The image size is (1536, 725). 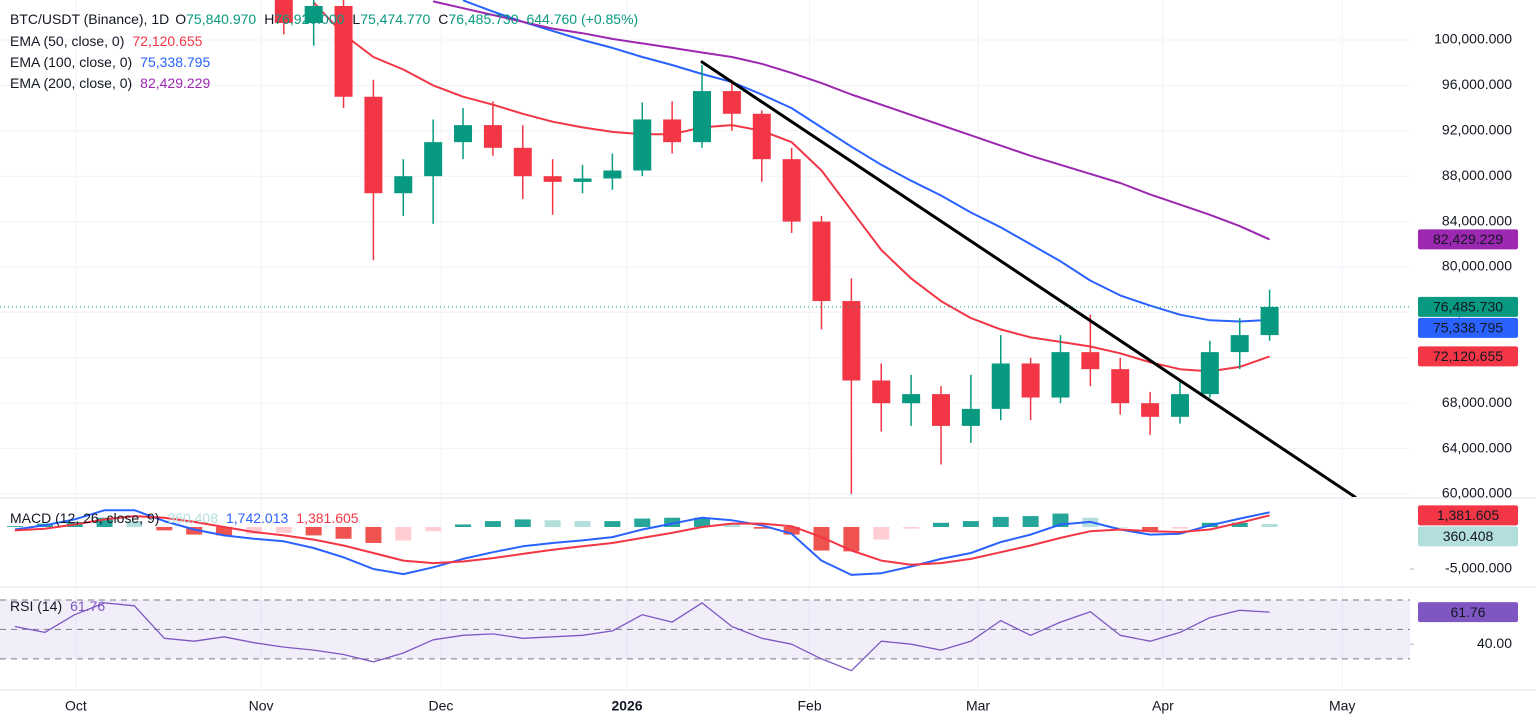 What do you see at coordinates (89, 19) in the screenshot?
I see `chart-title: BTC/USDT (Binance), 1D` at bounding box center [89, 19].